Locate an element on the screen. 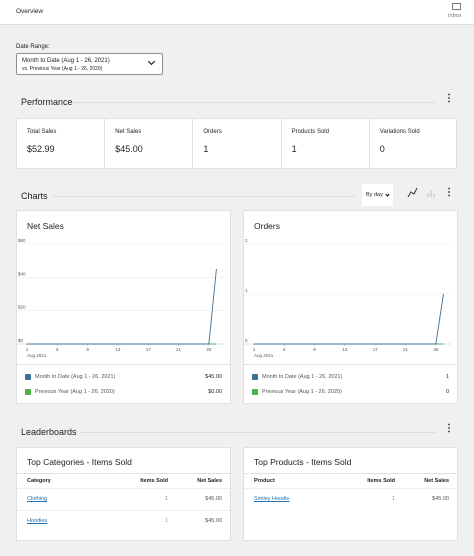  tile-label: Net Sales is located at coordinates (128, 132).